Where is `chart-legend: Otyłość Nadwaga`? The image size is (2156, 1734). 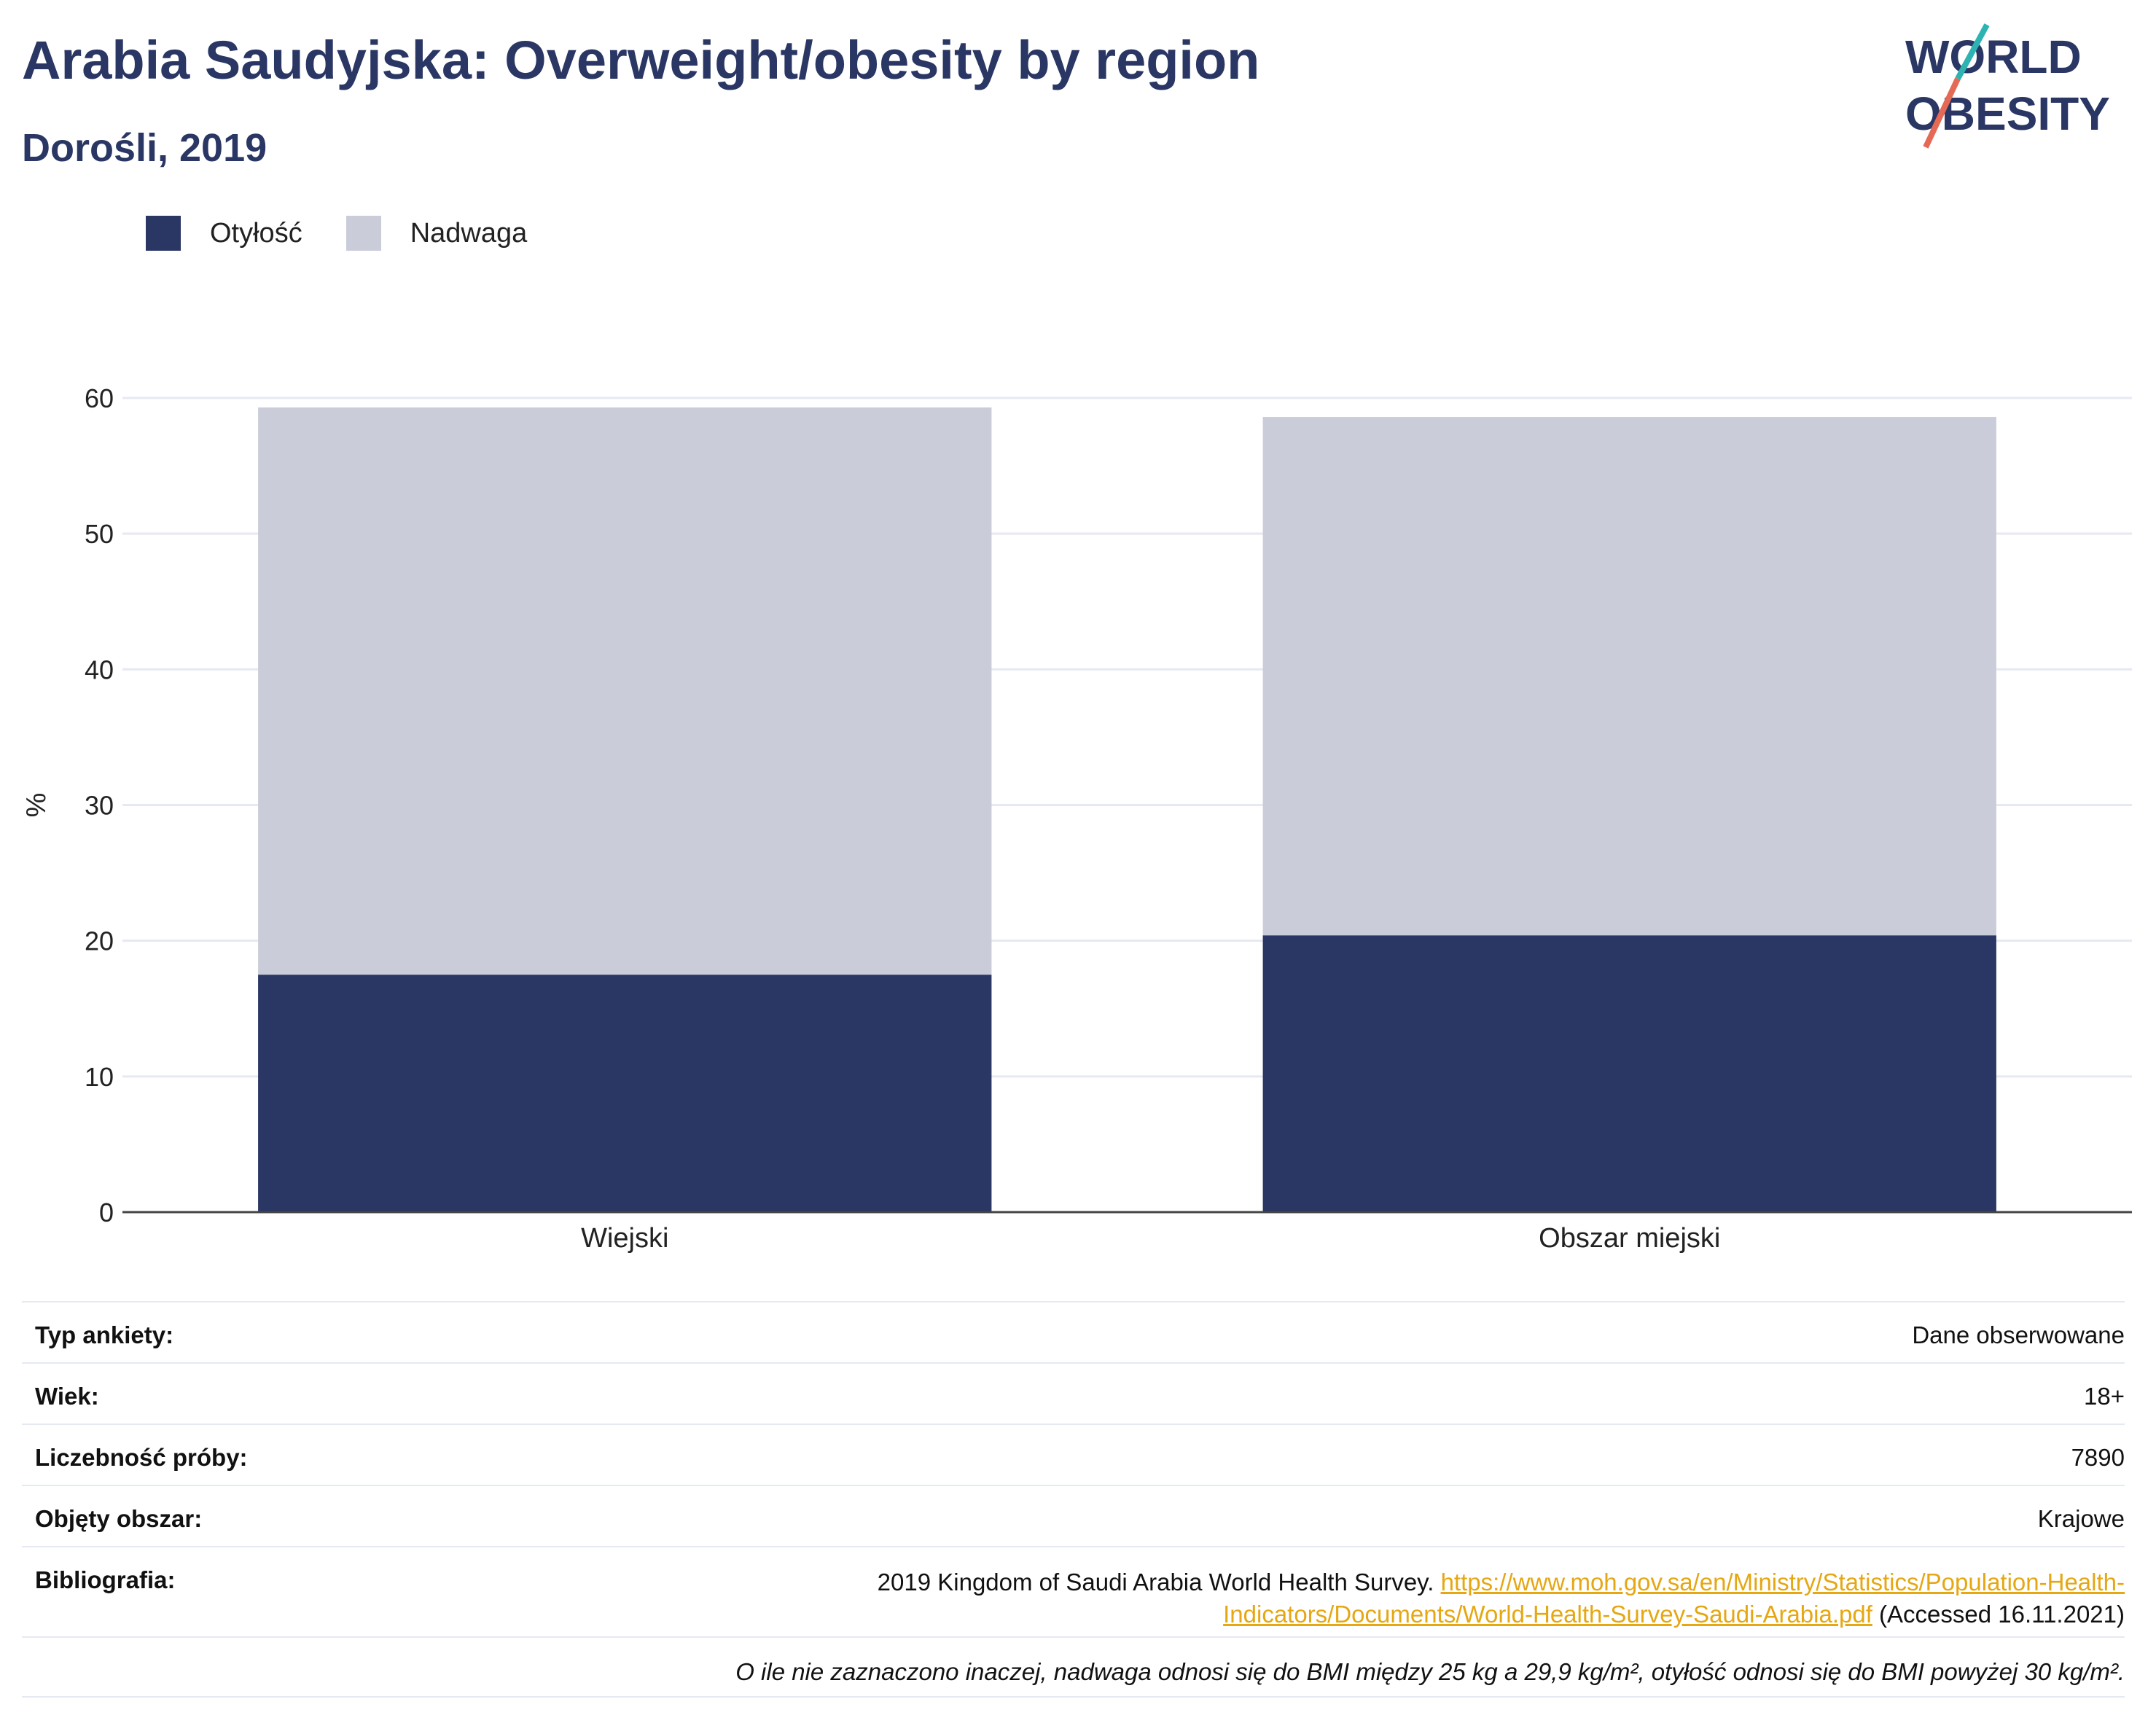
chart-legend: Otyłość Nadwaga is located at coordinates (359, 234).